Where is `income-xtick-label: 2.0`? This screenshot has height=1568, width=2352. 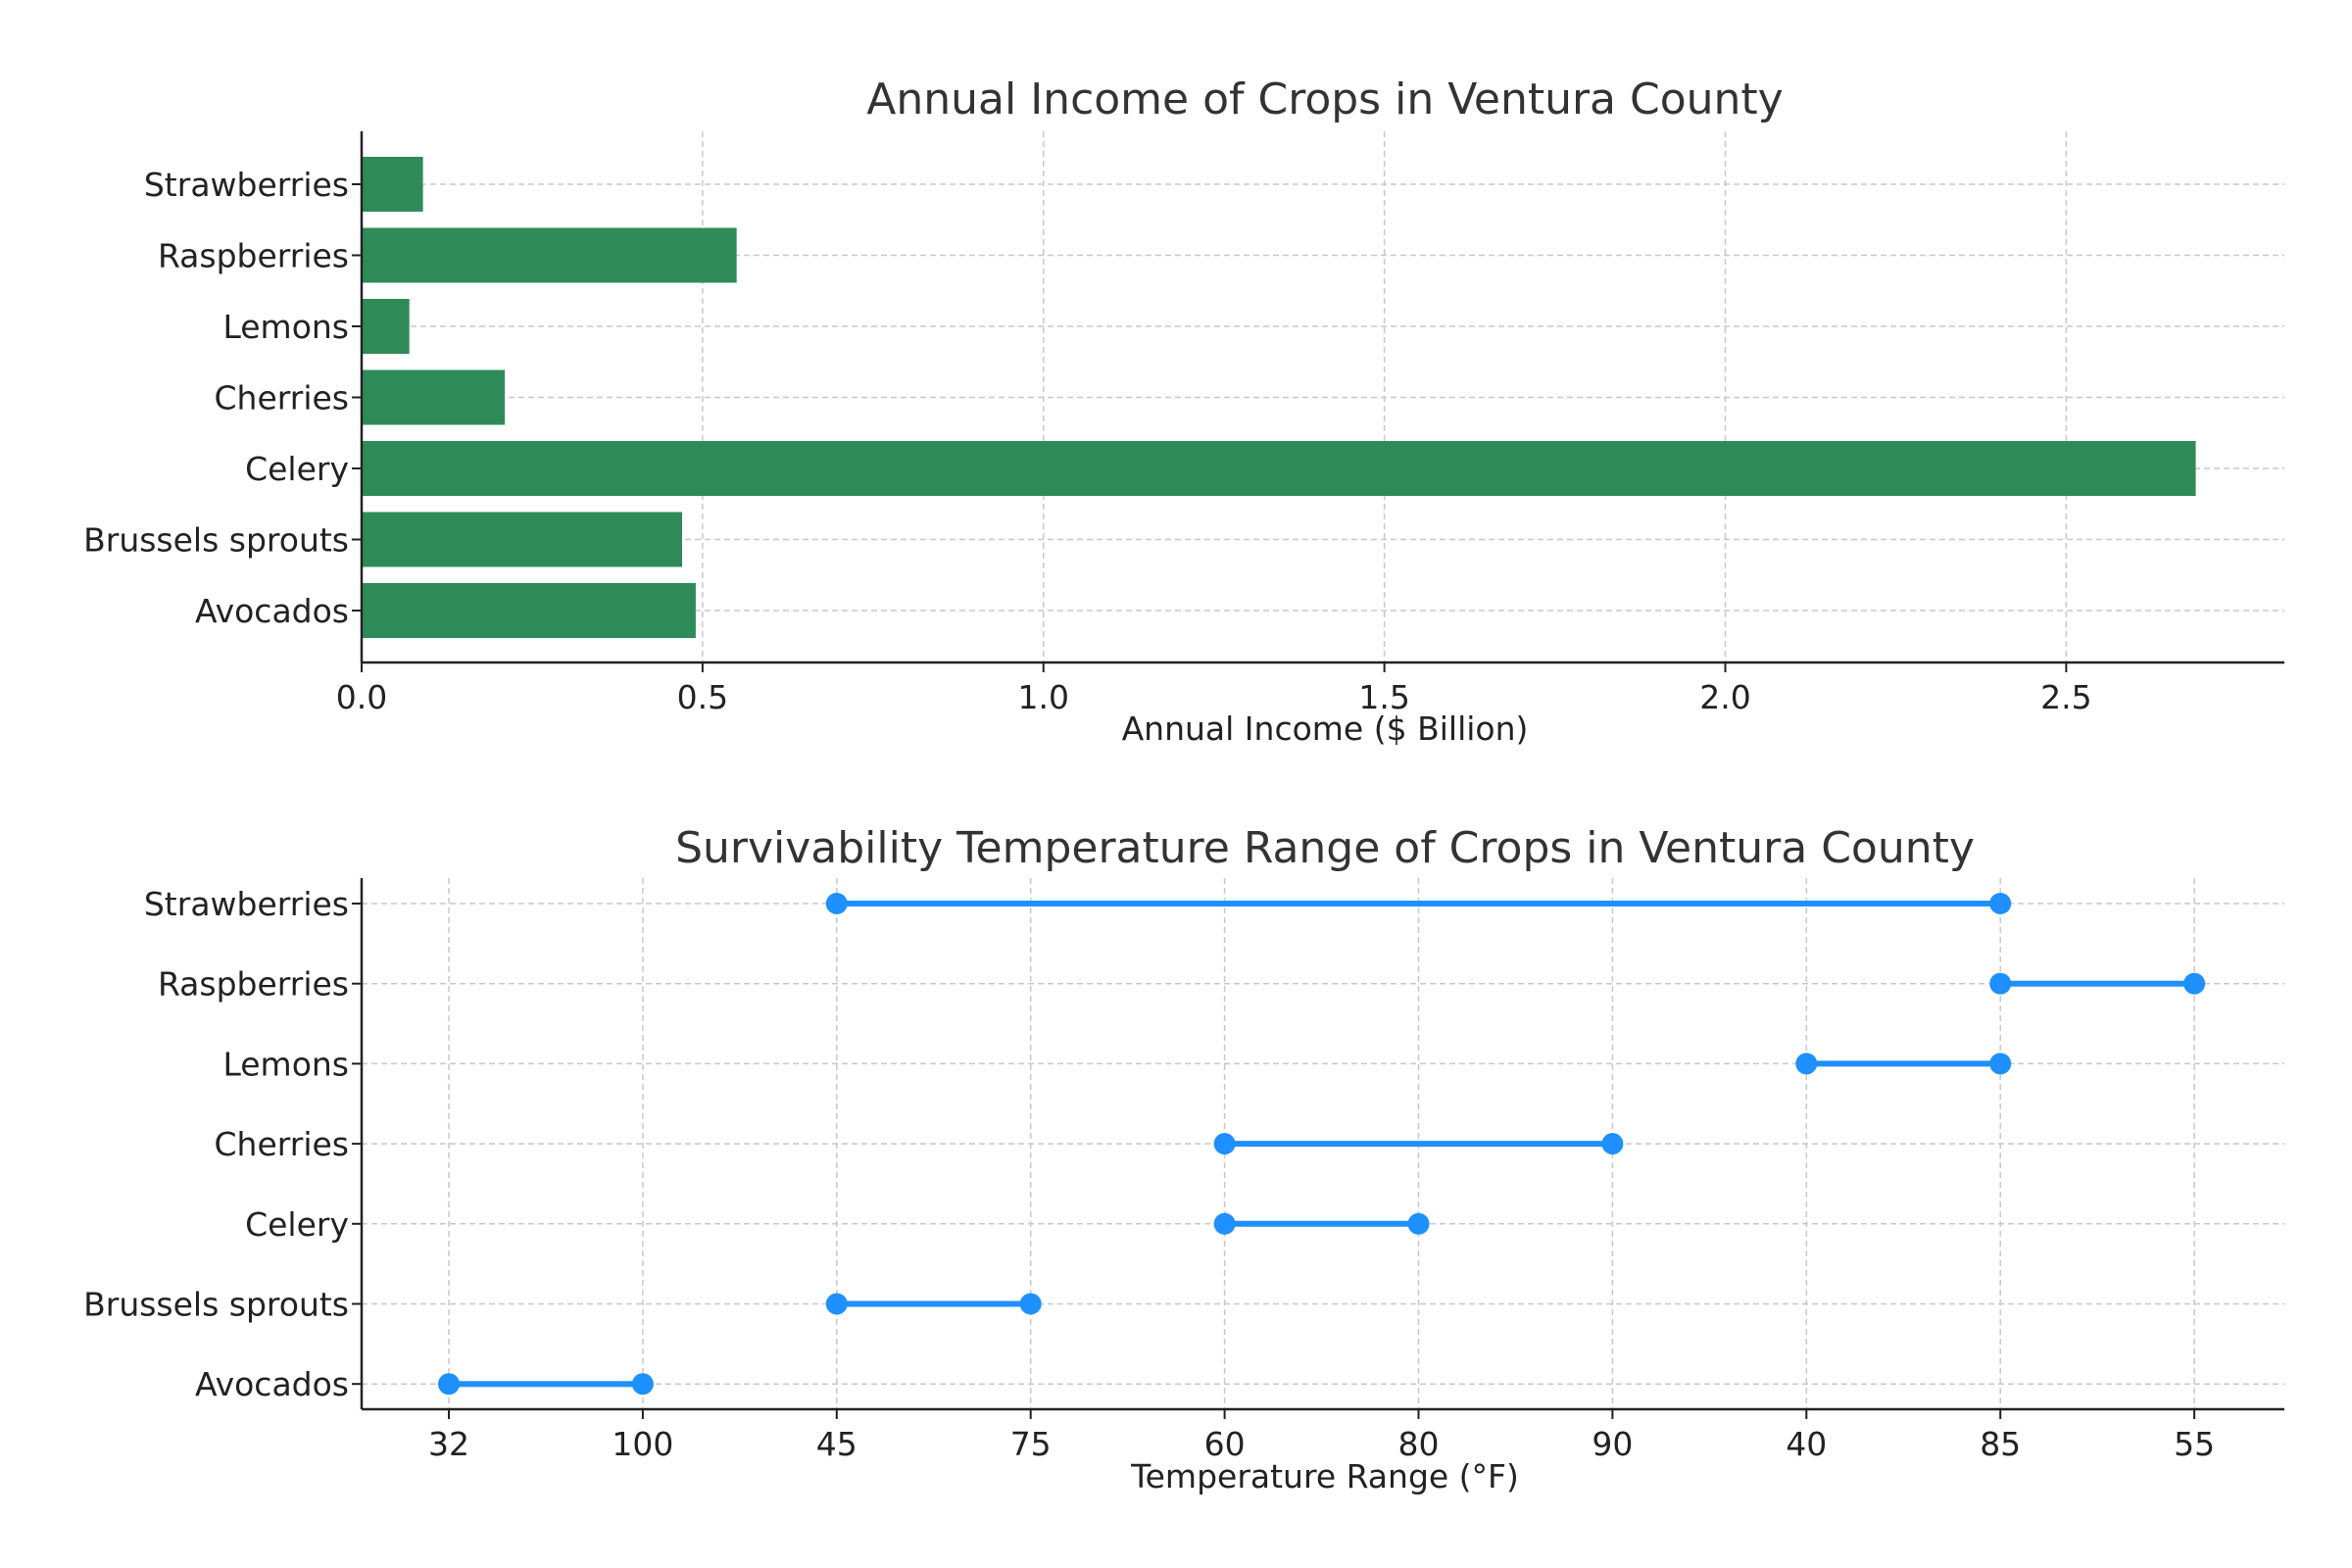
income-xtick-label: 2.0 is located at coordinates (1724, 697).